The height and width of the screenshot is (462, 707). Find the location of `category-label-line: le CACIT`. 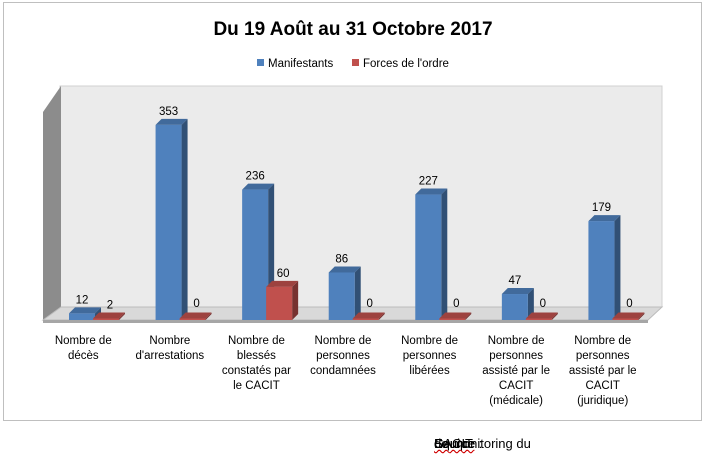

category-label-line: le CACIT is located at coordinates (256, 386).